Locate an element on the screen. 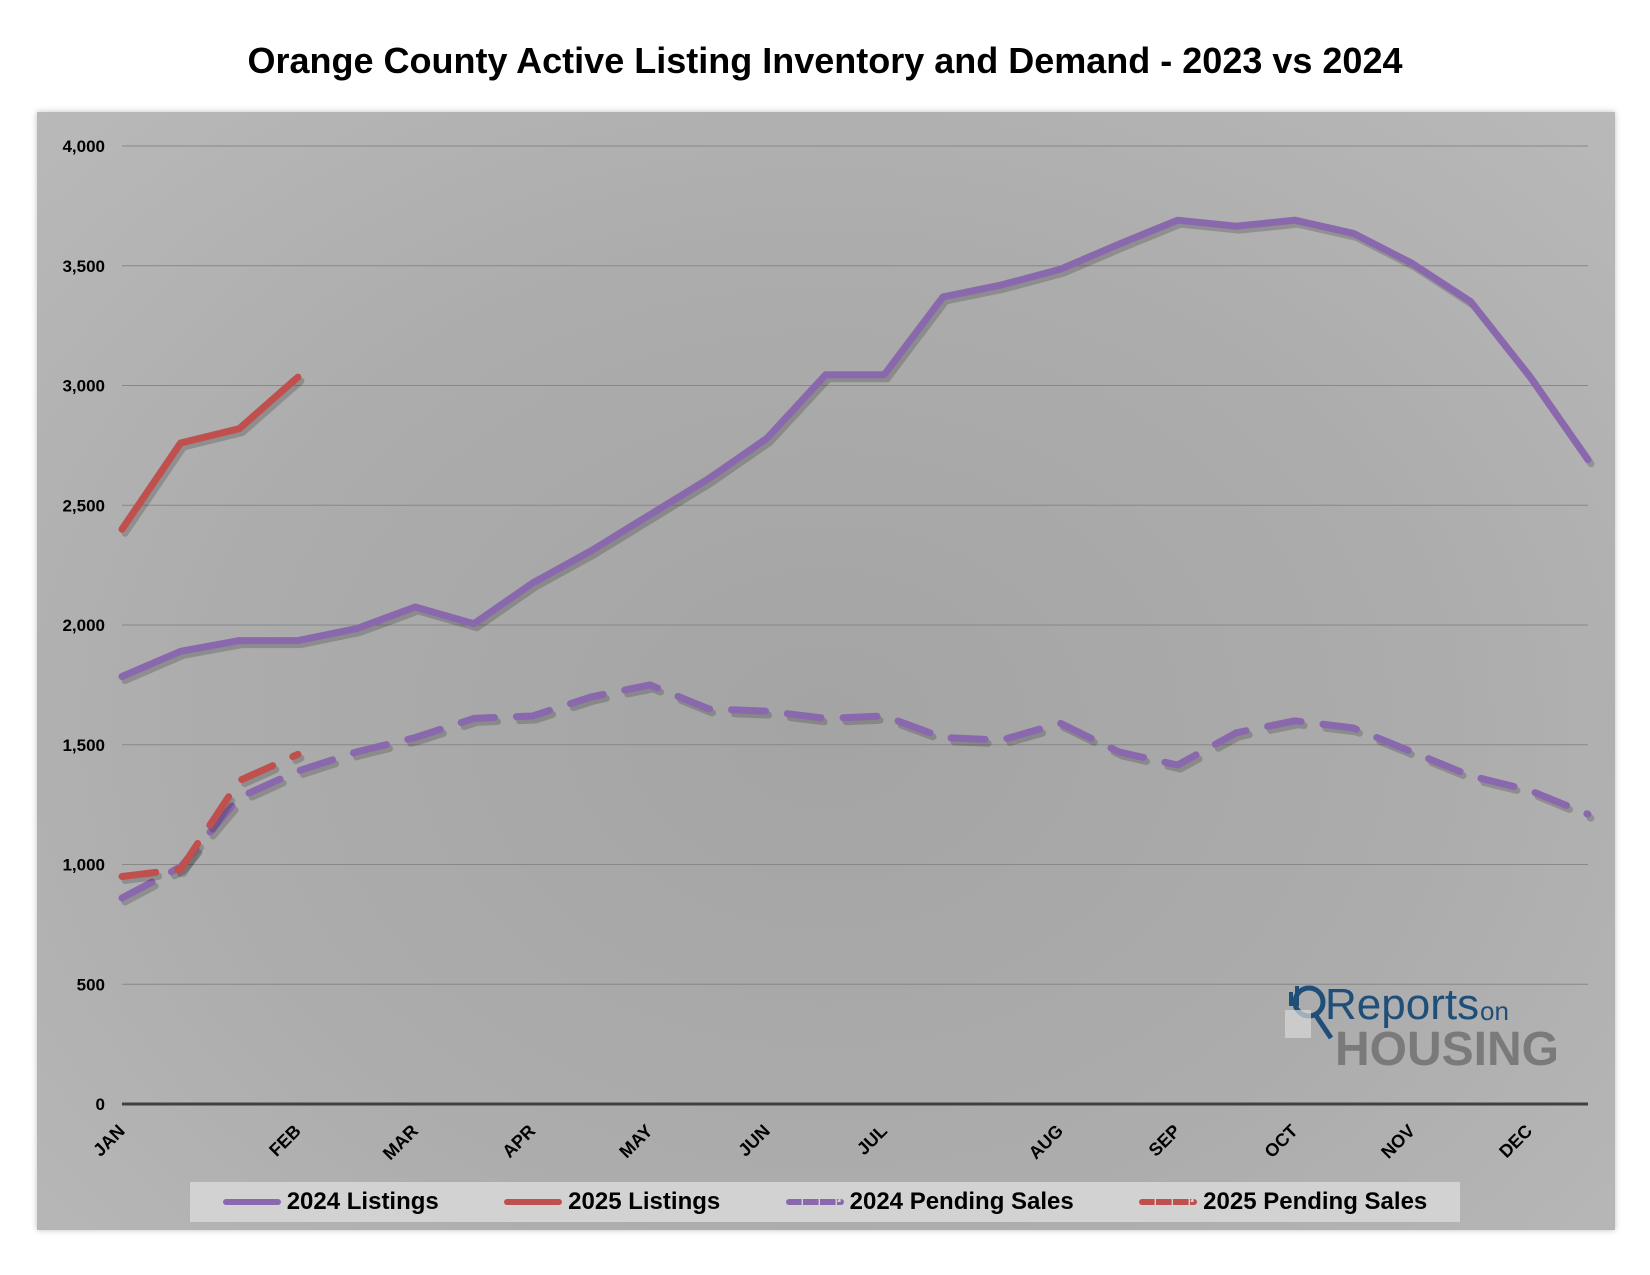 This screenshot has width=1650, height=1275. x-tick-label: DEC is located at coordinates (1515, 1141).